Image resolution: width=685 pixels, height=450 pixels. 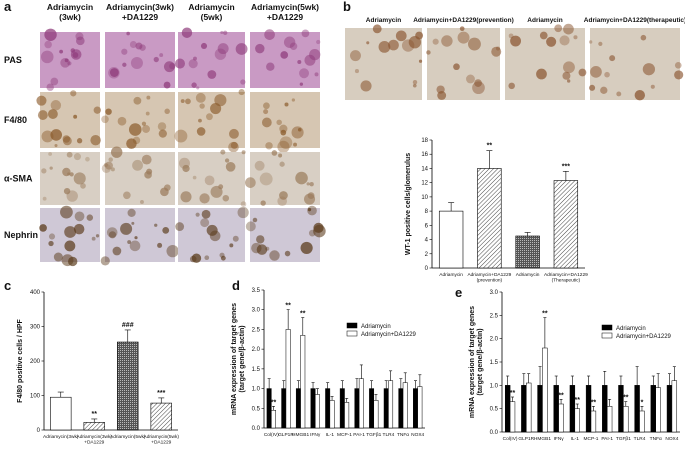 I want to click on y-tick-label: 1.5, so click(x=494, y=363).